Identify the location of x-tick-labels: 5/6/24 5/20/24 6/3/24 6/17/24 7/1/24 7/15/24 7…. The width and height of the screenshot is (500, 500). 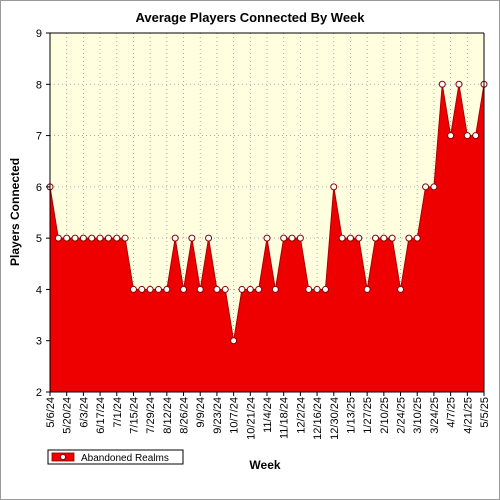
(268, 416).